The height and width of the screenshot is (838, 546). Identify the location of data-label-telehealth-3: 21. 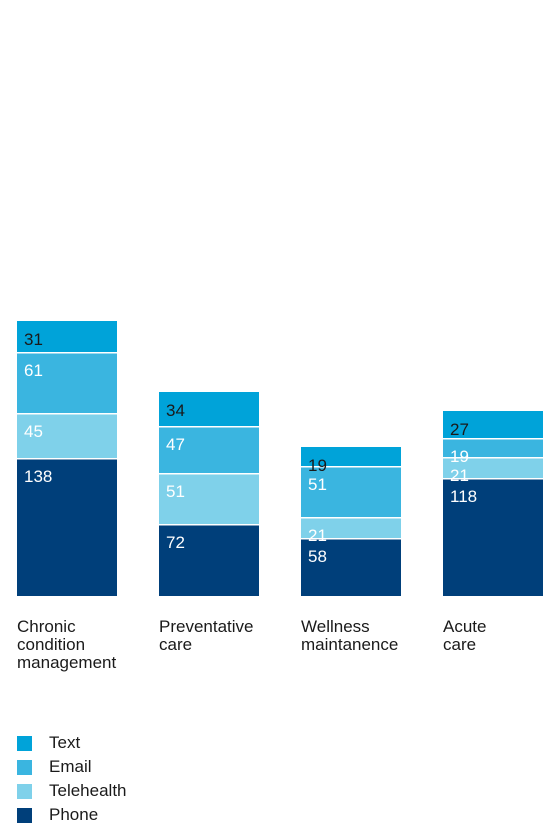
(459, 475).